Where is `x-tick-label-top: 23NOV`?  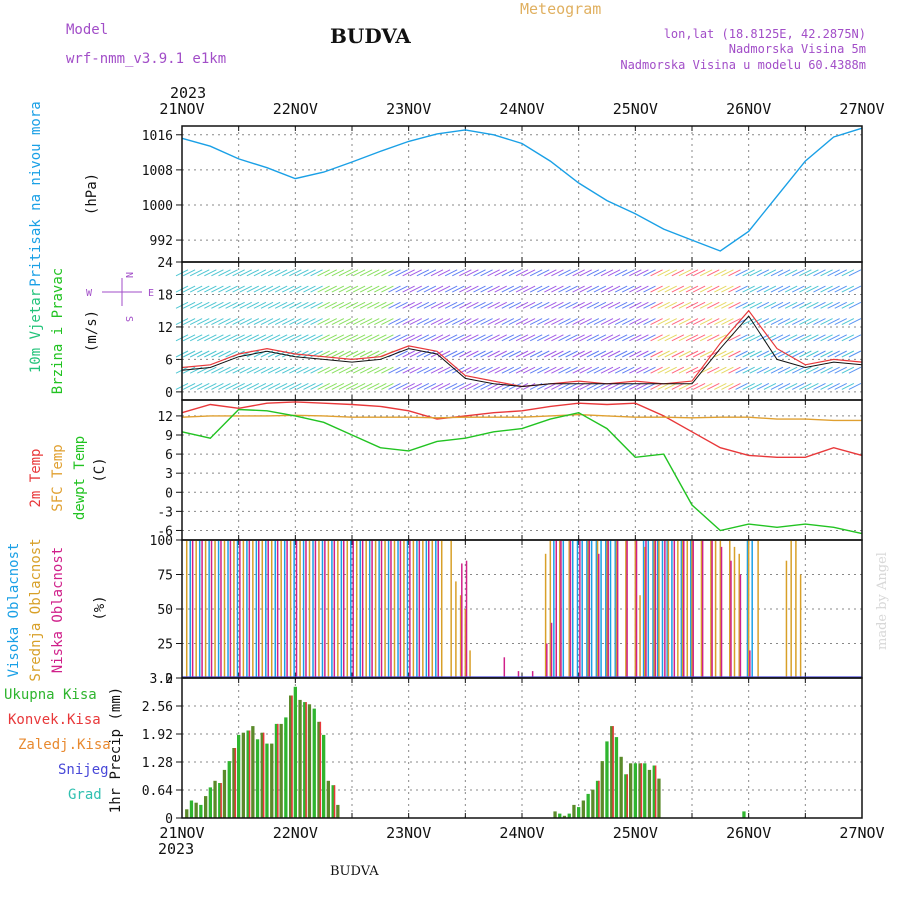 x-tick-label-top: 23NOV is located at coordinates (408, 109).